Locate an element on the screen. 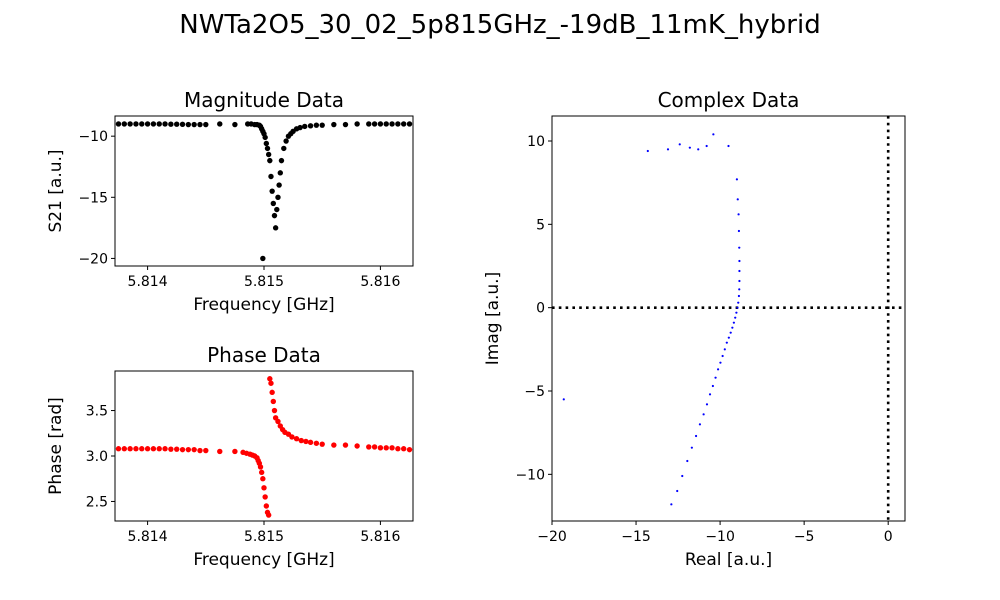 The height and width of the screenshot is (600, 1000). magnitude-ytick-label: −15 is located at coordinates (93, 198).